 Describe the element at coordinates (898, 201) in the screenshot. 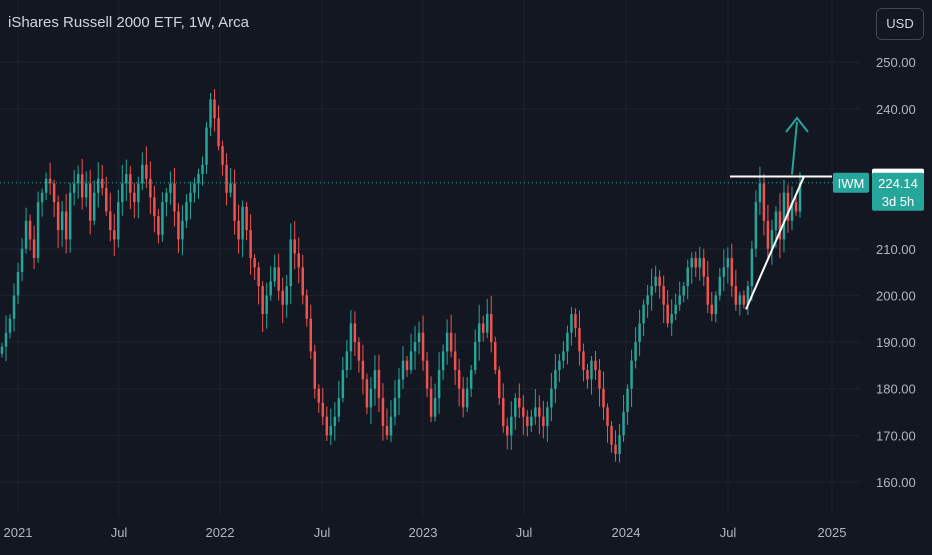

I see `bar-countdown-label: 3d 5h` at that location.